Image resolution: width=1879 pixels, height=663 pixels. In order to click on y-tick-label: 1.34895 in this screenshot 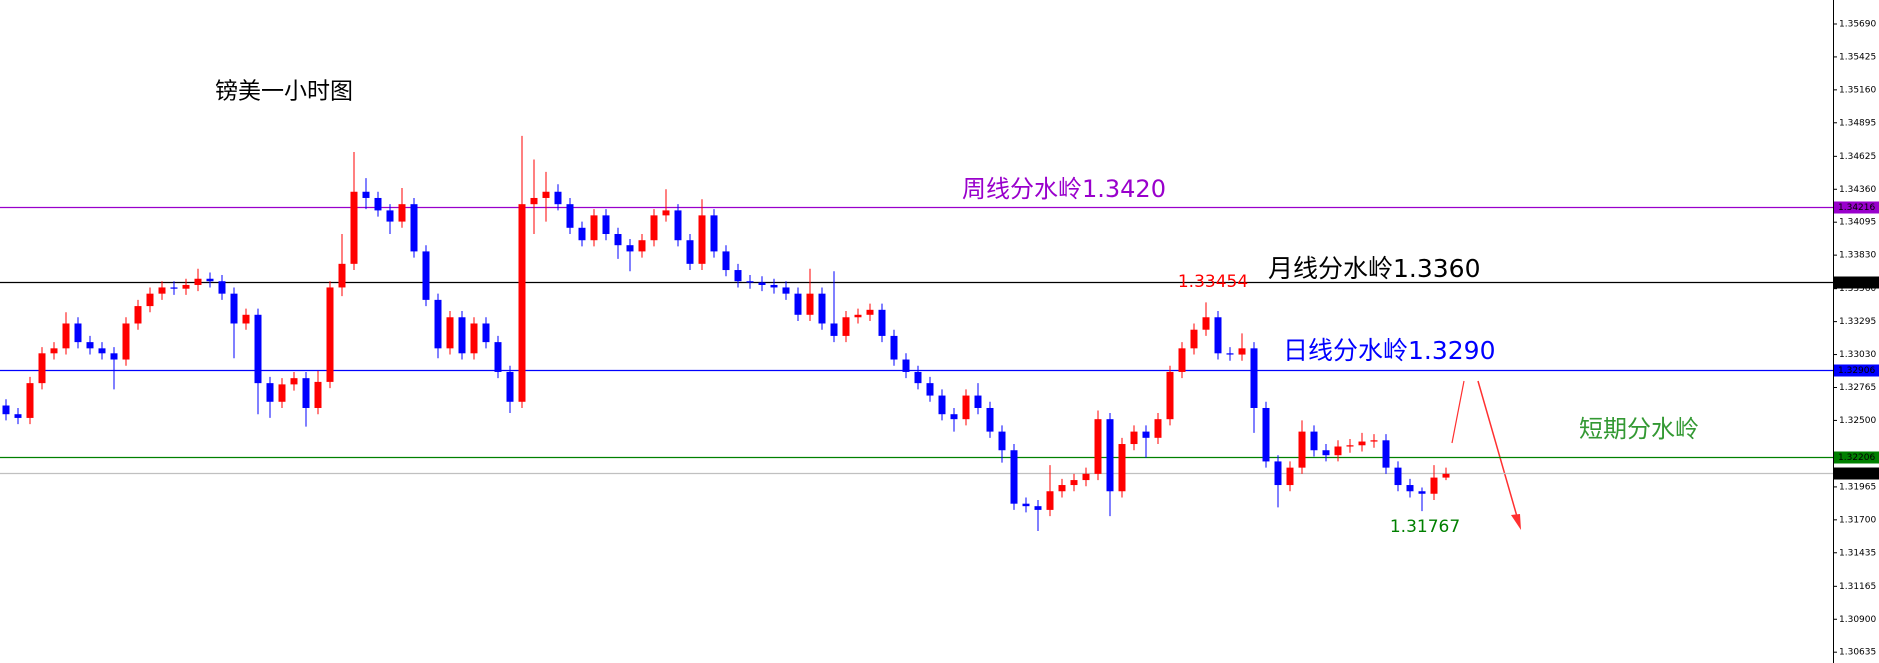, I will do `click(1857, 123)`.